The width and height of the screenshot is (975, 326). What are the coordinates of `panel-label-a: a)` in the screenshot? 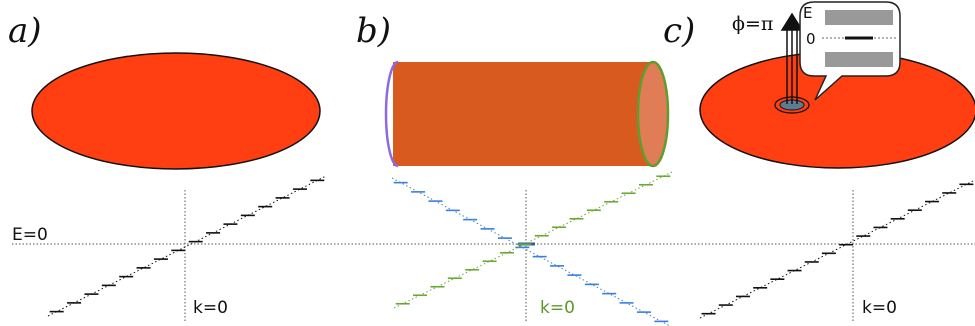 It's located at (25, 31).